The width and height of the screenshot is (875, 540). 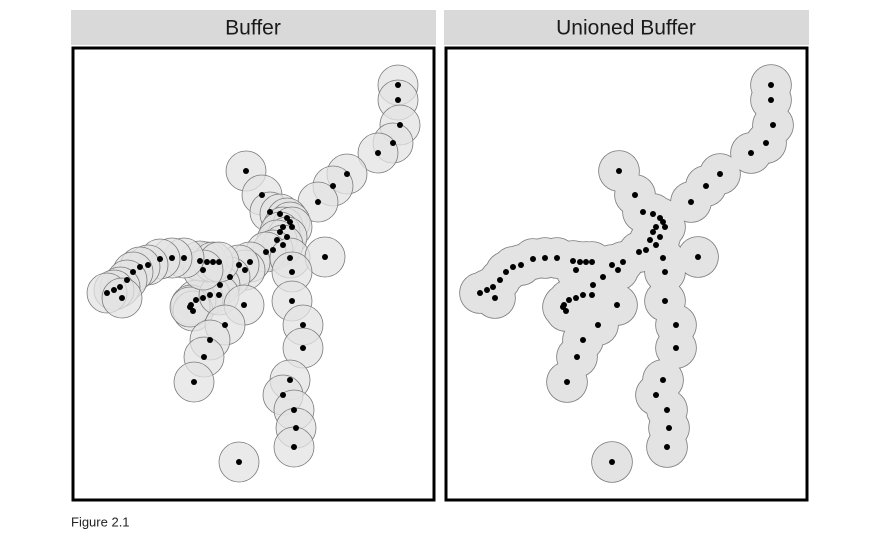 I want to click on panel-strip, so click(x=253, y=27).